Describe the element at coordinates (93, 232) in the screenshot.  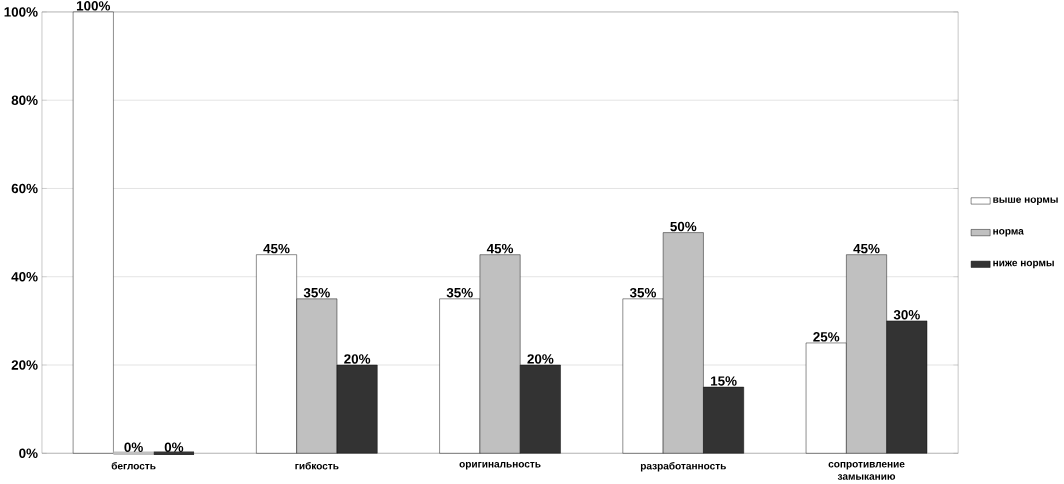
I see `bar` at that location.